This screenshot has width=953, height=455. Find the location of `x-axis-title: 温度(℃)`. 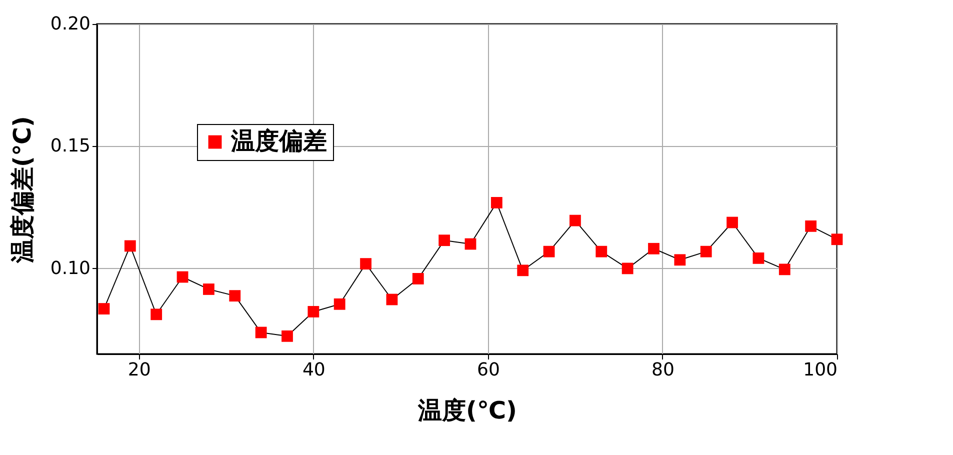

x-axis-title: 温度(℃) is located at coordinates (467, 410).